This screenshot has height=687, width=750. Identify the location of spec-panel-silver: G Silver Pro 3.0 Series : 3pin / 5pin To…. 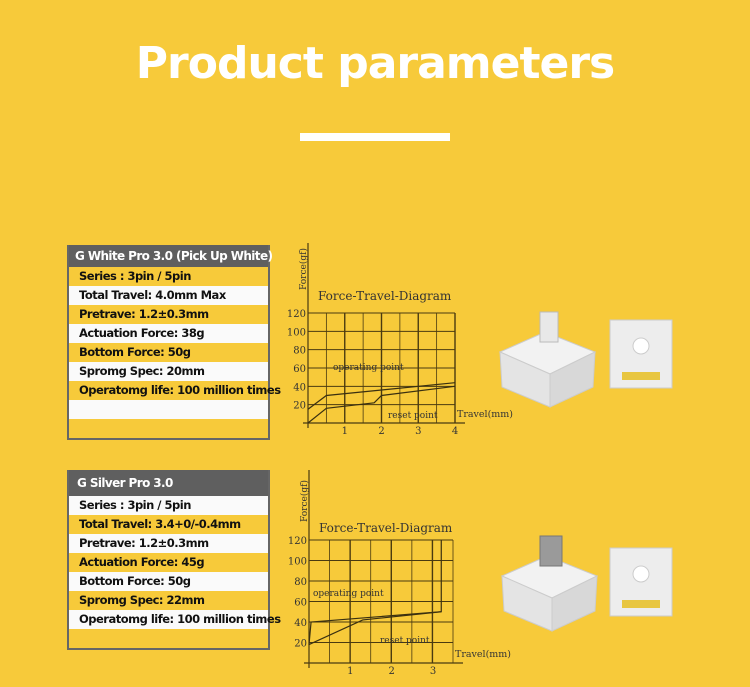
(174, 560).